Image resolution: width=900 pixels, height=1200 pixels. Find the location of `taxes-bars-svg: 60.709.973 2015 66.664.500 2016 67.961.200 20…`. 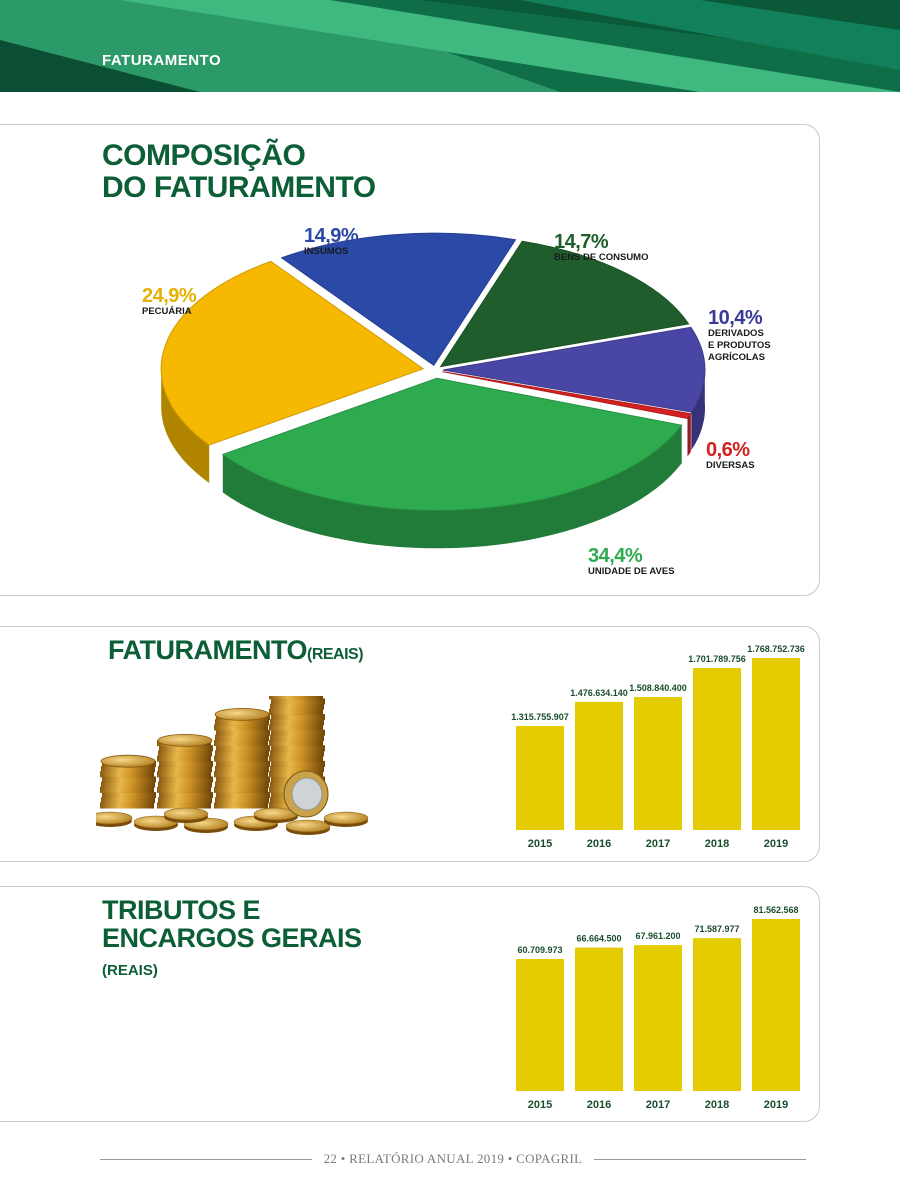

taxes-bars-svg: 60.709.973 2015 66.664.500 2016 67.961.200 20… is located at coordinates (658, 1008).